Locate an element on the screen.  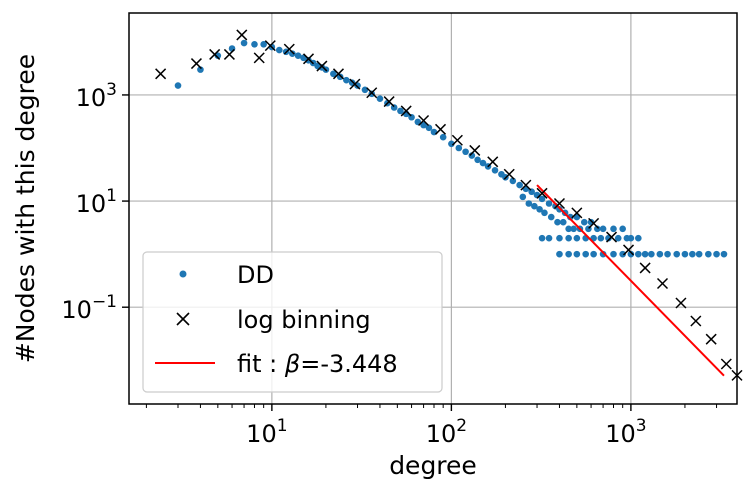
x-tick-label: 10¹ is located at coordinates (266, 432).